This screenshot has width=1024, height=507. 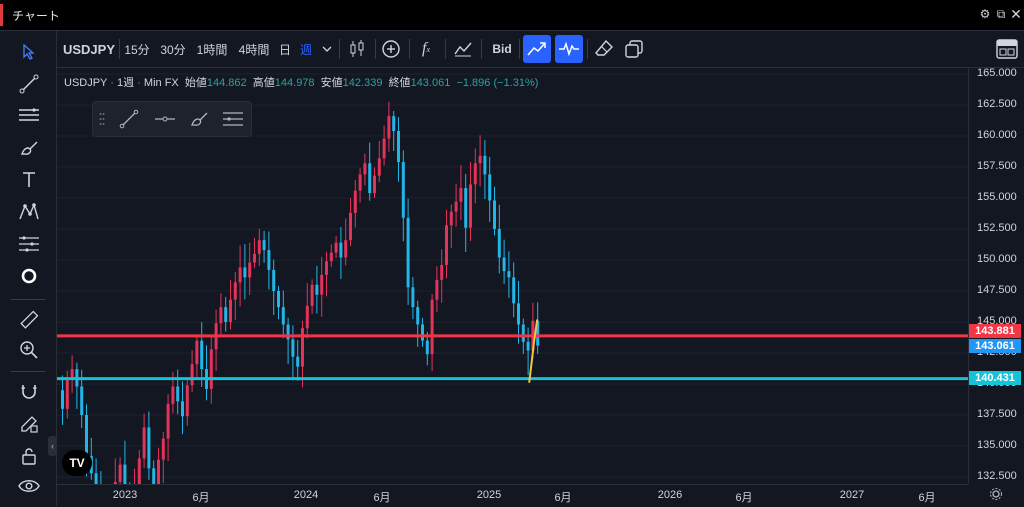 I want to click on price-tick: 135.000, so click(x=997, y=445).